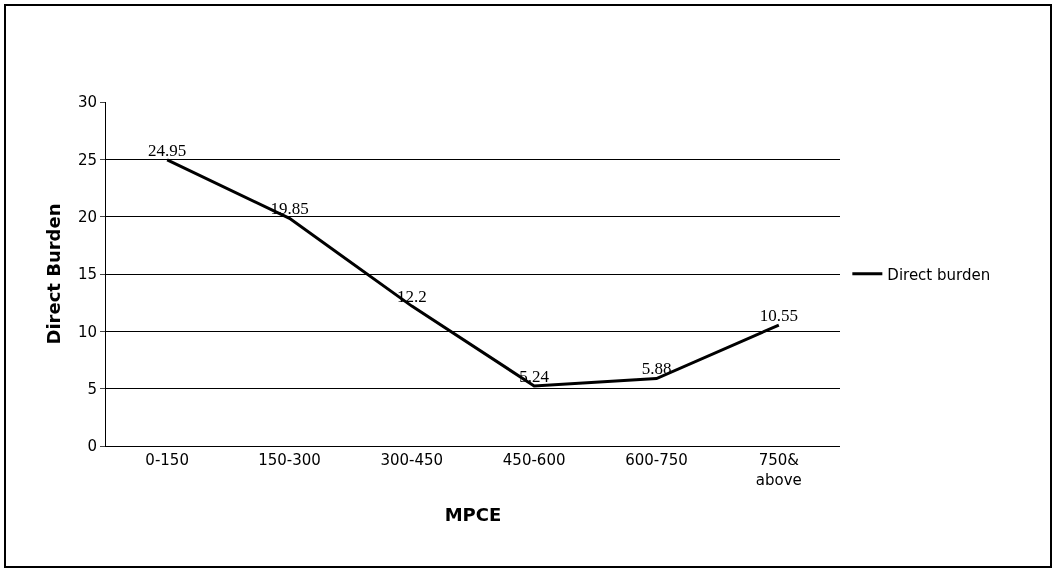 This screenshot has height=574, width=1058. What do you see at coordinates (92, 388) in the screenshot?
I see `y-tick-label: 5` at bounding box center [92, 388].